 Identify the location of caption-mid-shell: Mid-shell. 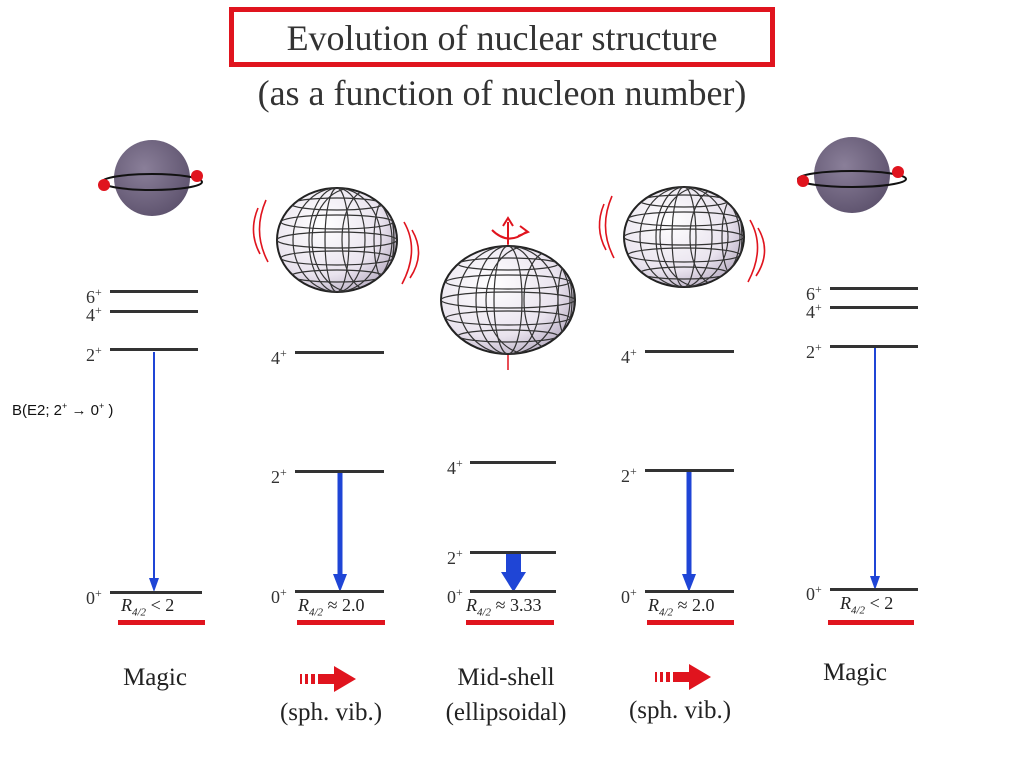
(506, 677).